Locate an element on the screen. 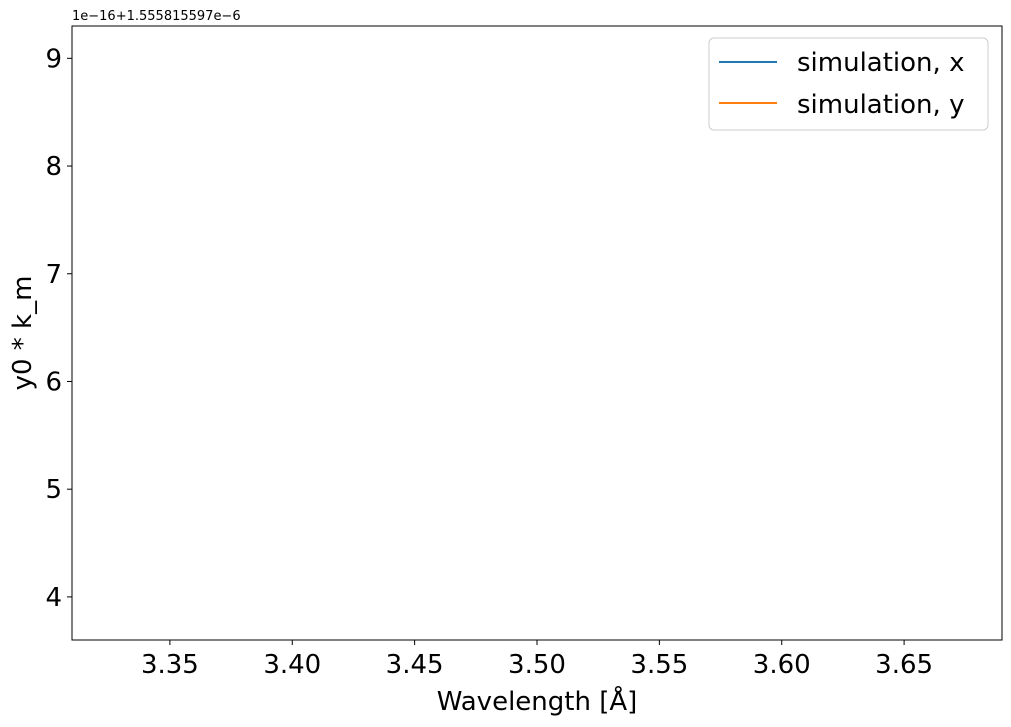 The height and width of the screenshot is (727, 1011). legend-entry-simulation-x: simulation, x is located at coordinates (841, 63).